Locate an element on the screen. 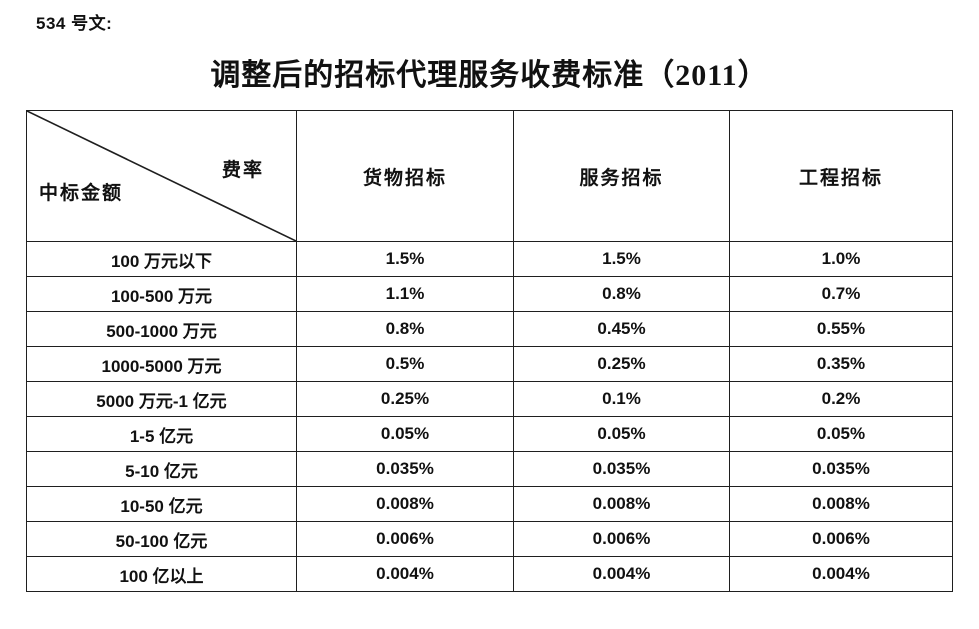 Image resolution: width=979 pixels, height=629 pixels. table-row: 500-1000 万元 0.8% 0.45% 0.55% is located at coordinates (489, 329).